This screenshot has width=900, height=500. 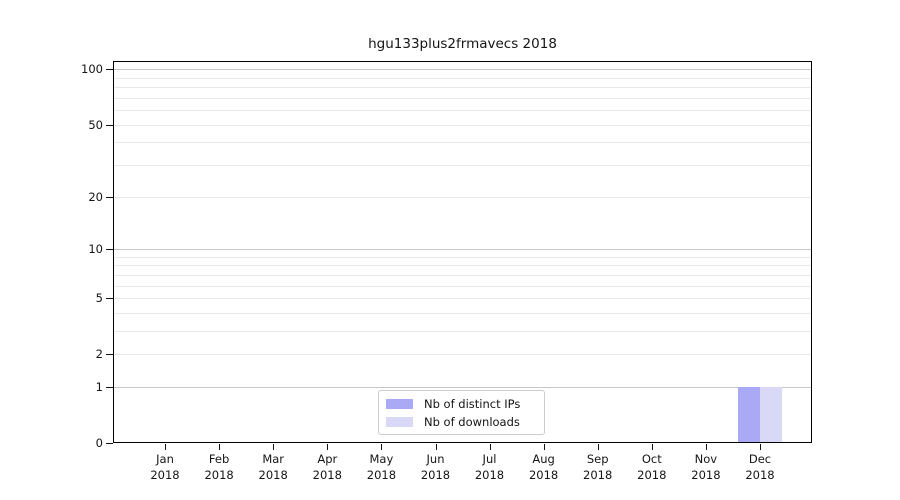 What do you see at coordinates (749, 414) in the screenshot?
I see `bar-distinct-ips` at bounding box center [749, 414].